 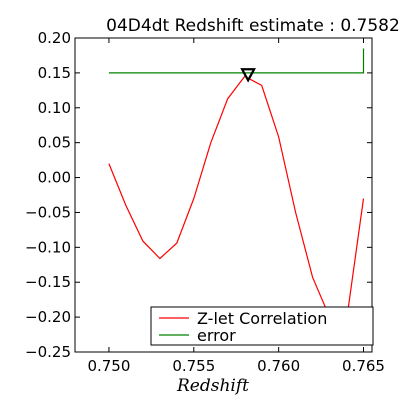 I want to click on x-tick-label: 0.750, so click(x=108, y=366).